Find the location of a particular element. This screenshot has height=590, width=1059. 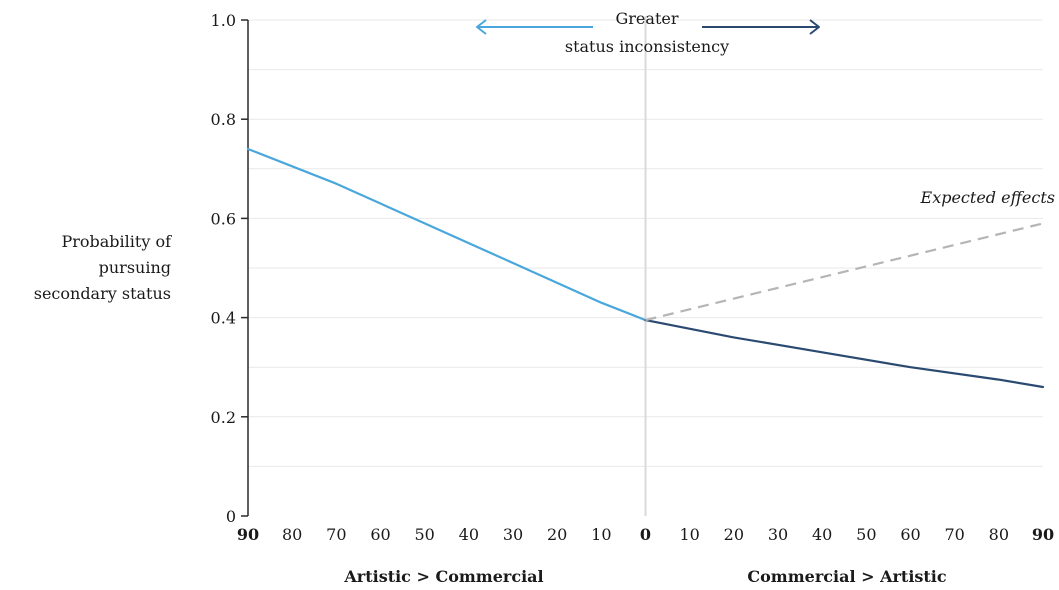

series-line-commercial is located at coordinates (844, 354).